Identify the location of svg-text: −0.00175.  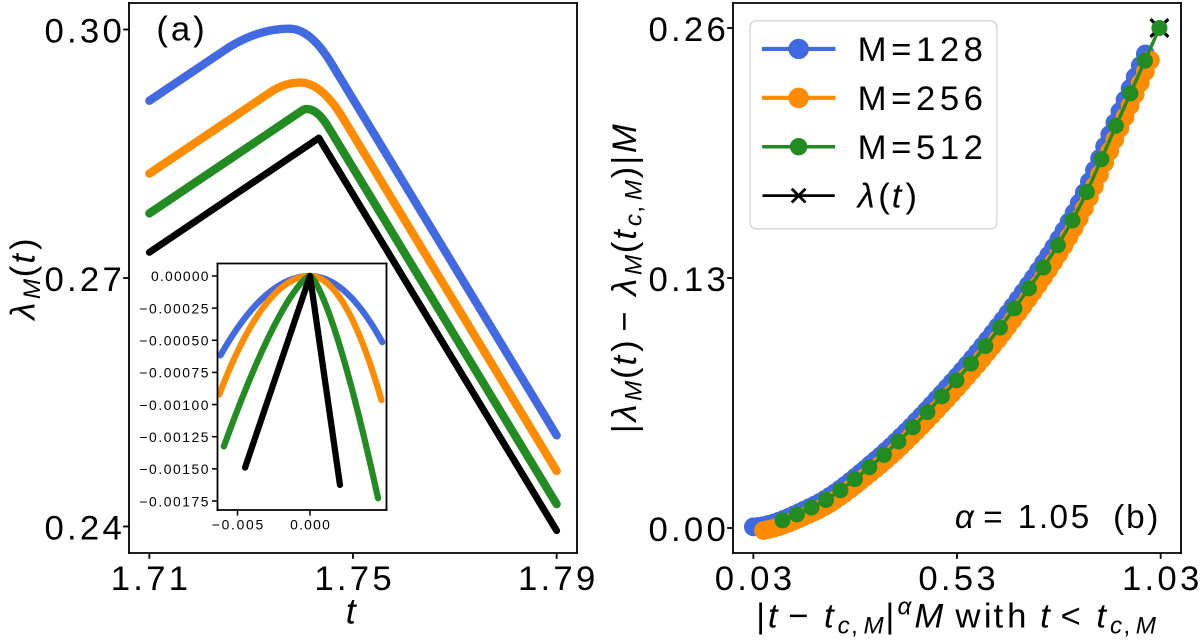
(173, 501).